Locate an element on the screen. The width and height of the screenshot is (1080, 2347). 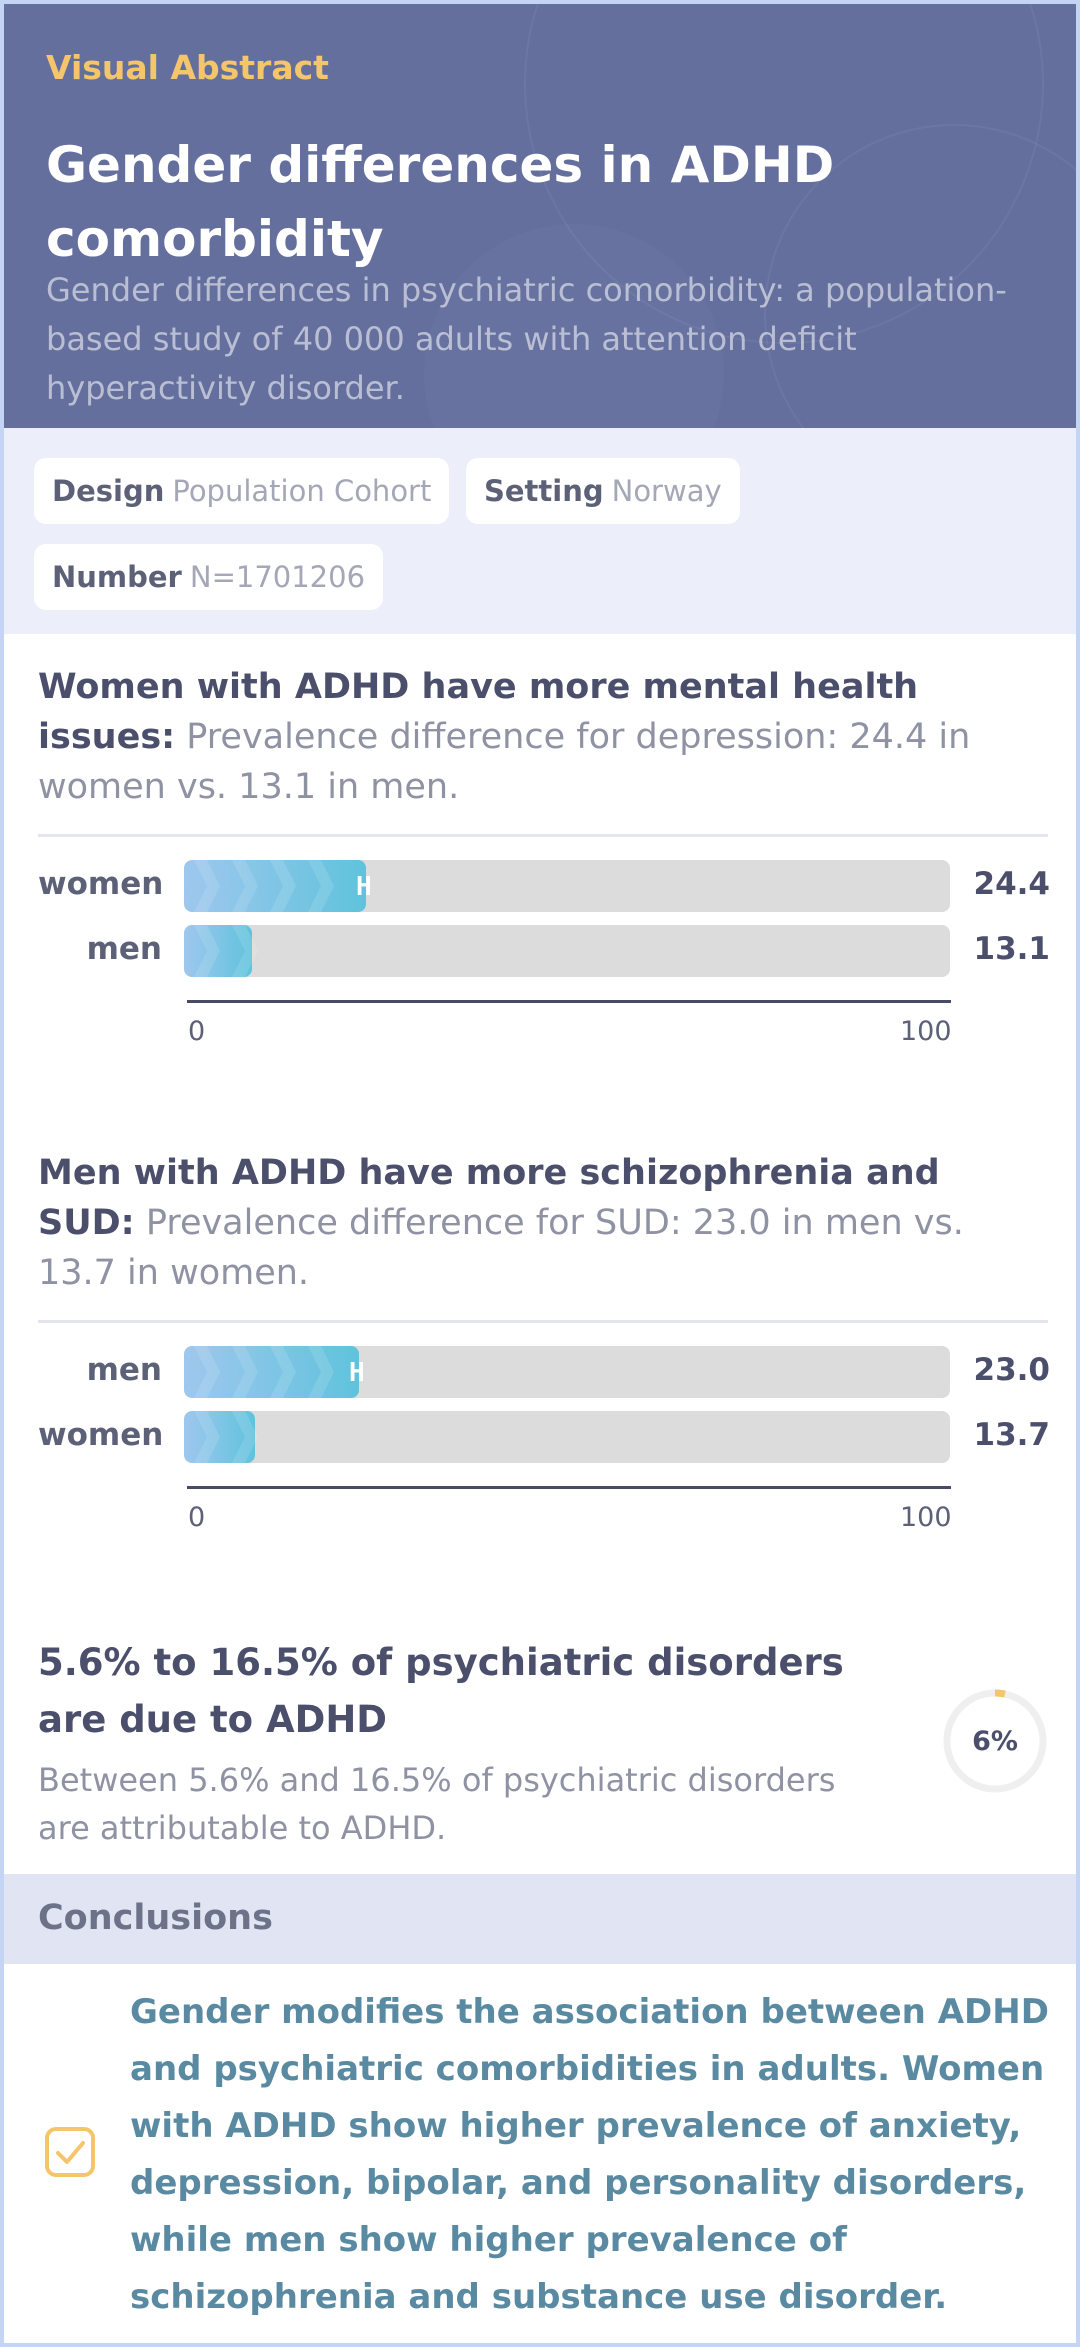
bar-value: 13.7 is located at coordinates (1012, 1435).